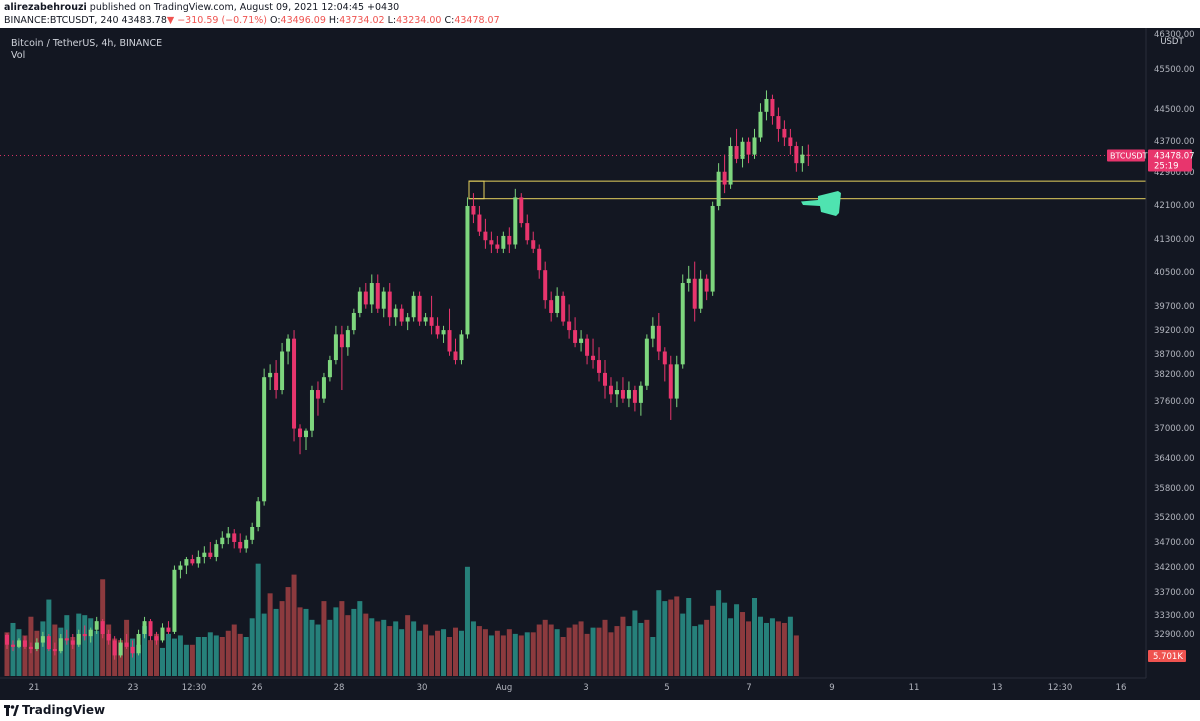 This screenshot has width=1200, height=721. Describe the element at coordinates (914, 688) in the screenshot. I see `time-tick-label: 11` at that location.